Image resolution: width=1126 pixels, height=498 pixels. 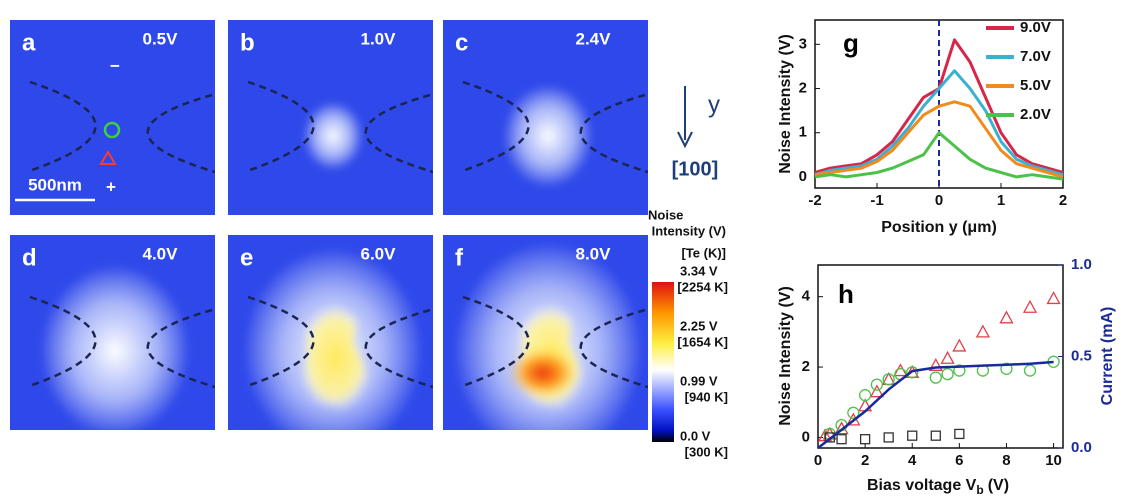 I want to click on panel-letter: d, so click(x=29, y=257).